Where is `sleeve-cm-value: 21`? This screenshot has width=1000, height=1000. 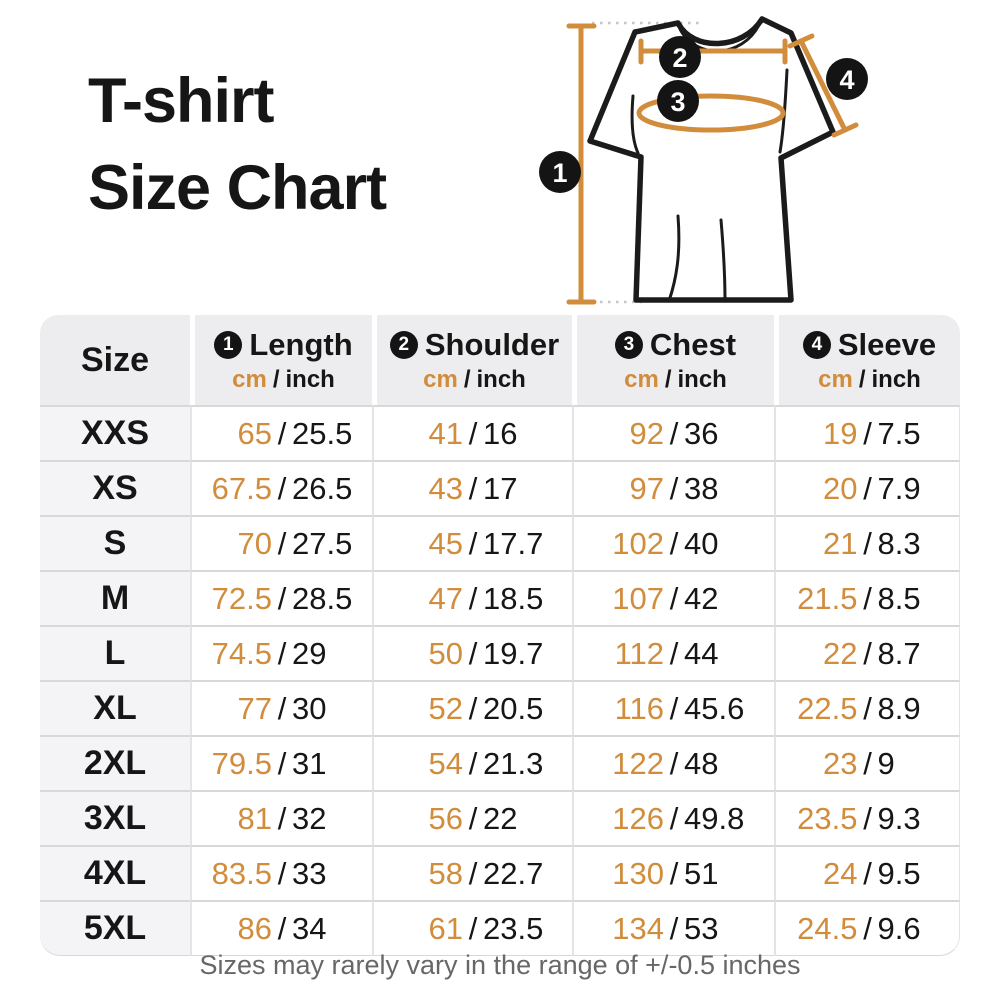 sleeve-cm-value: 21 is located at coordinates (840, 543).